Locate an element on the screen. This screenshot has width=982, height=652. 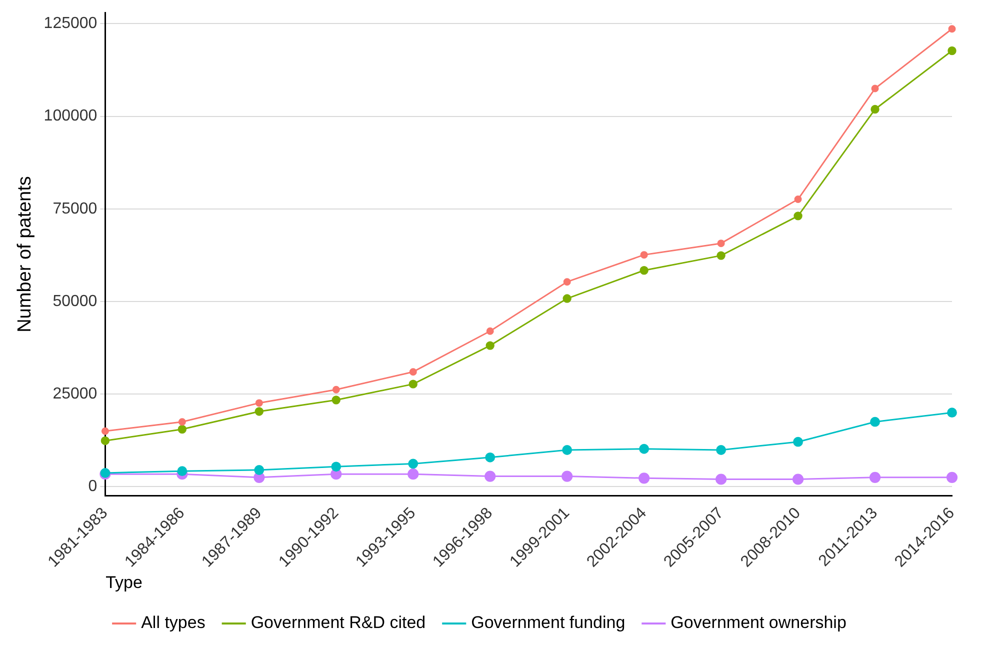
y-tick-label: 50000 is located at coordinates (75, 301).